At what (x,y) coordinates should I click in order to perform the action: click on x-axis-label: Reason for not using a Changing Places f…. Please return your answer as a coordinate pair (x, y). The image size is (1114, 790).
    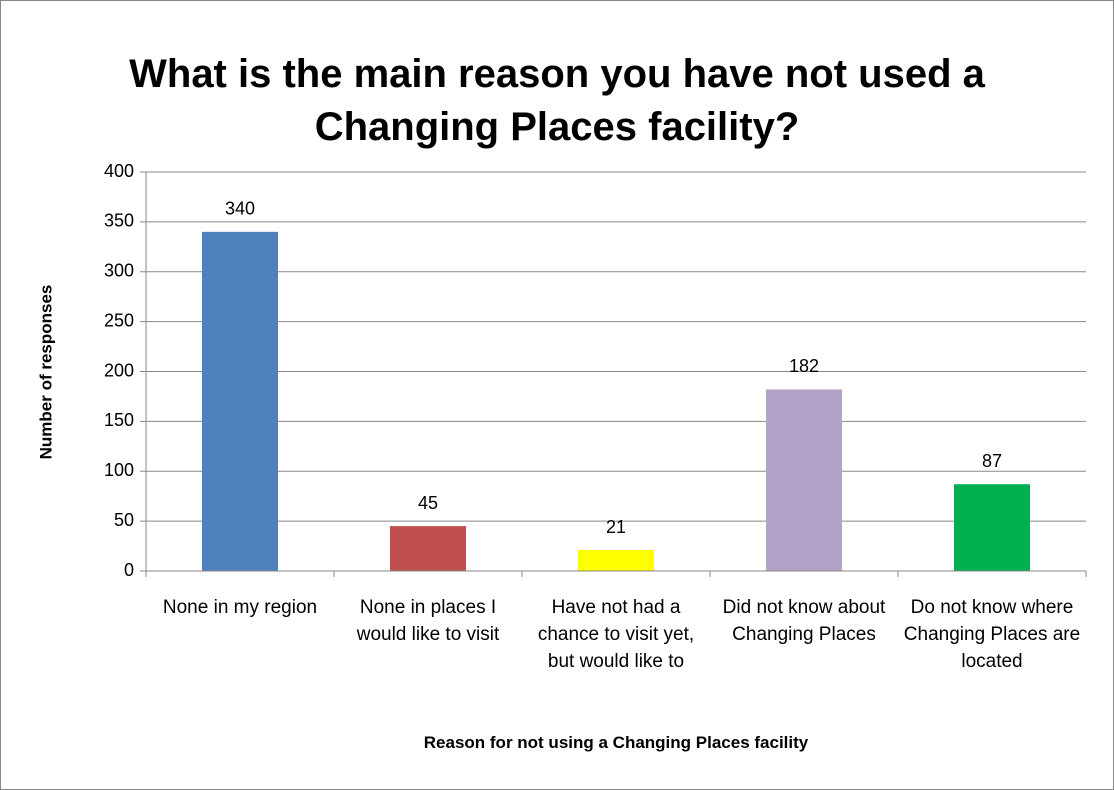
    Looking at the image, I should click on (616, 742).